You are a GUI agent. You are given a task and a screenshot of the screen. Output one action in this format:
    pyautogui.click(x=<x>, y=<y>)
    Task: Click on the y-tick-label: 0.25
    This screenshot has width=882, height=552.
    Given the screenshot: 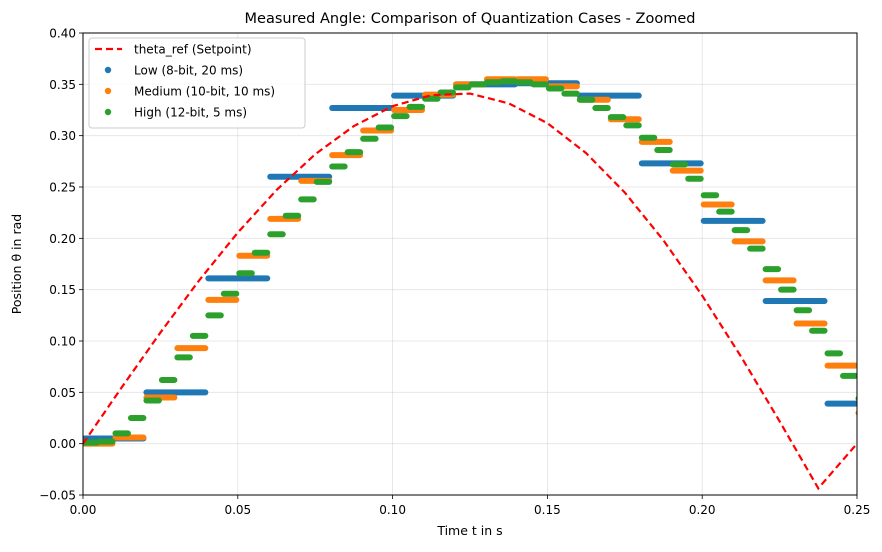 What is the action you would take?
    pyautogui.click(x=62, y=188)
    